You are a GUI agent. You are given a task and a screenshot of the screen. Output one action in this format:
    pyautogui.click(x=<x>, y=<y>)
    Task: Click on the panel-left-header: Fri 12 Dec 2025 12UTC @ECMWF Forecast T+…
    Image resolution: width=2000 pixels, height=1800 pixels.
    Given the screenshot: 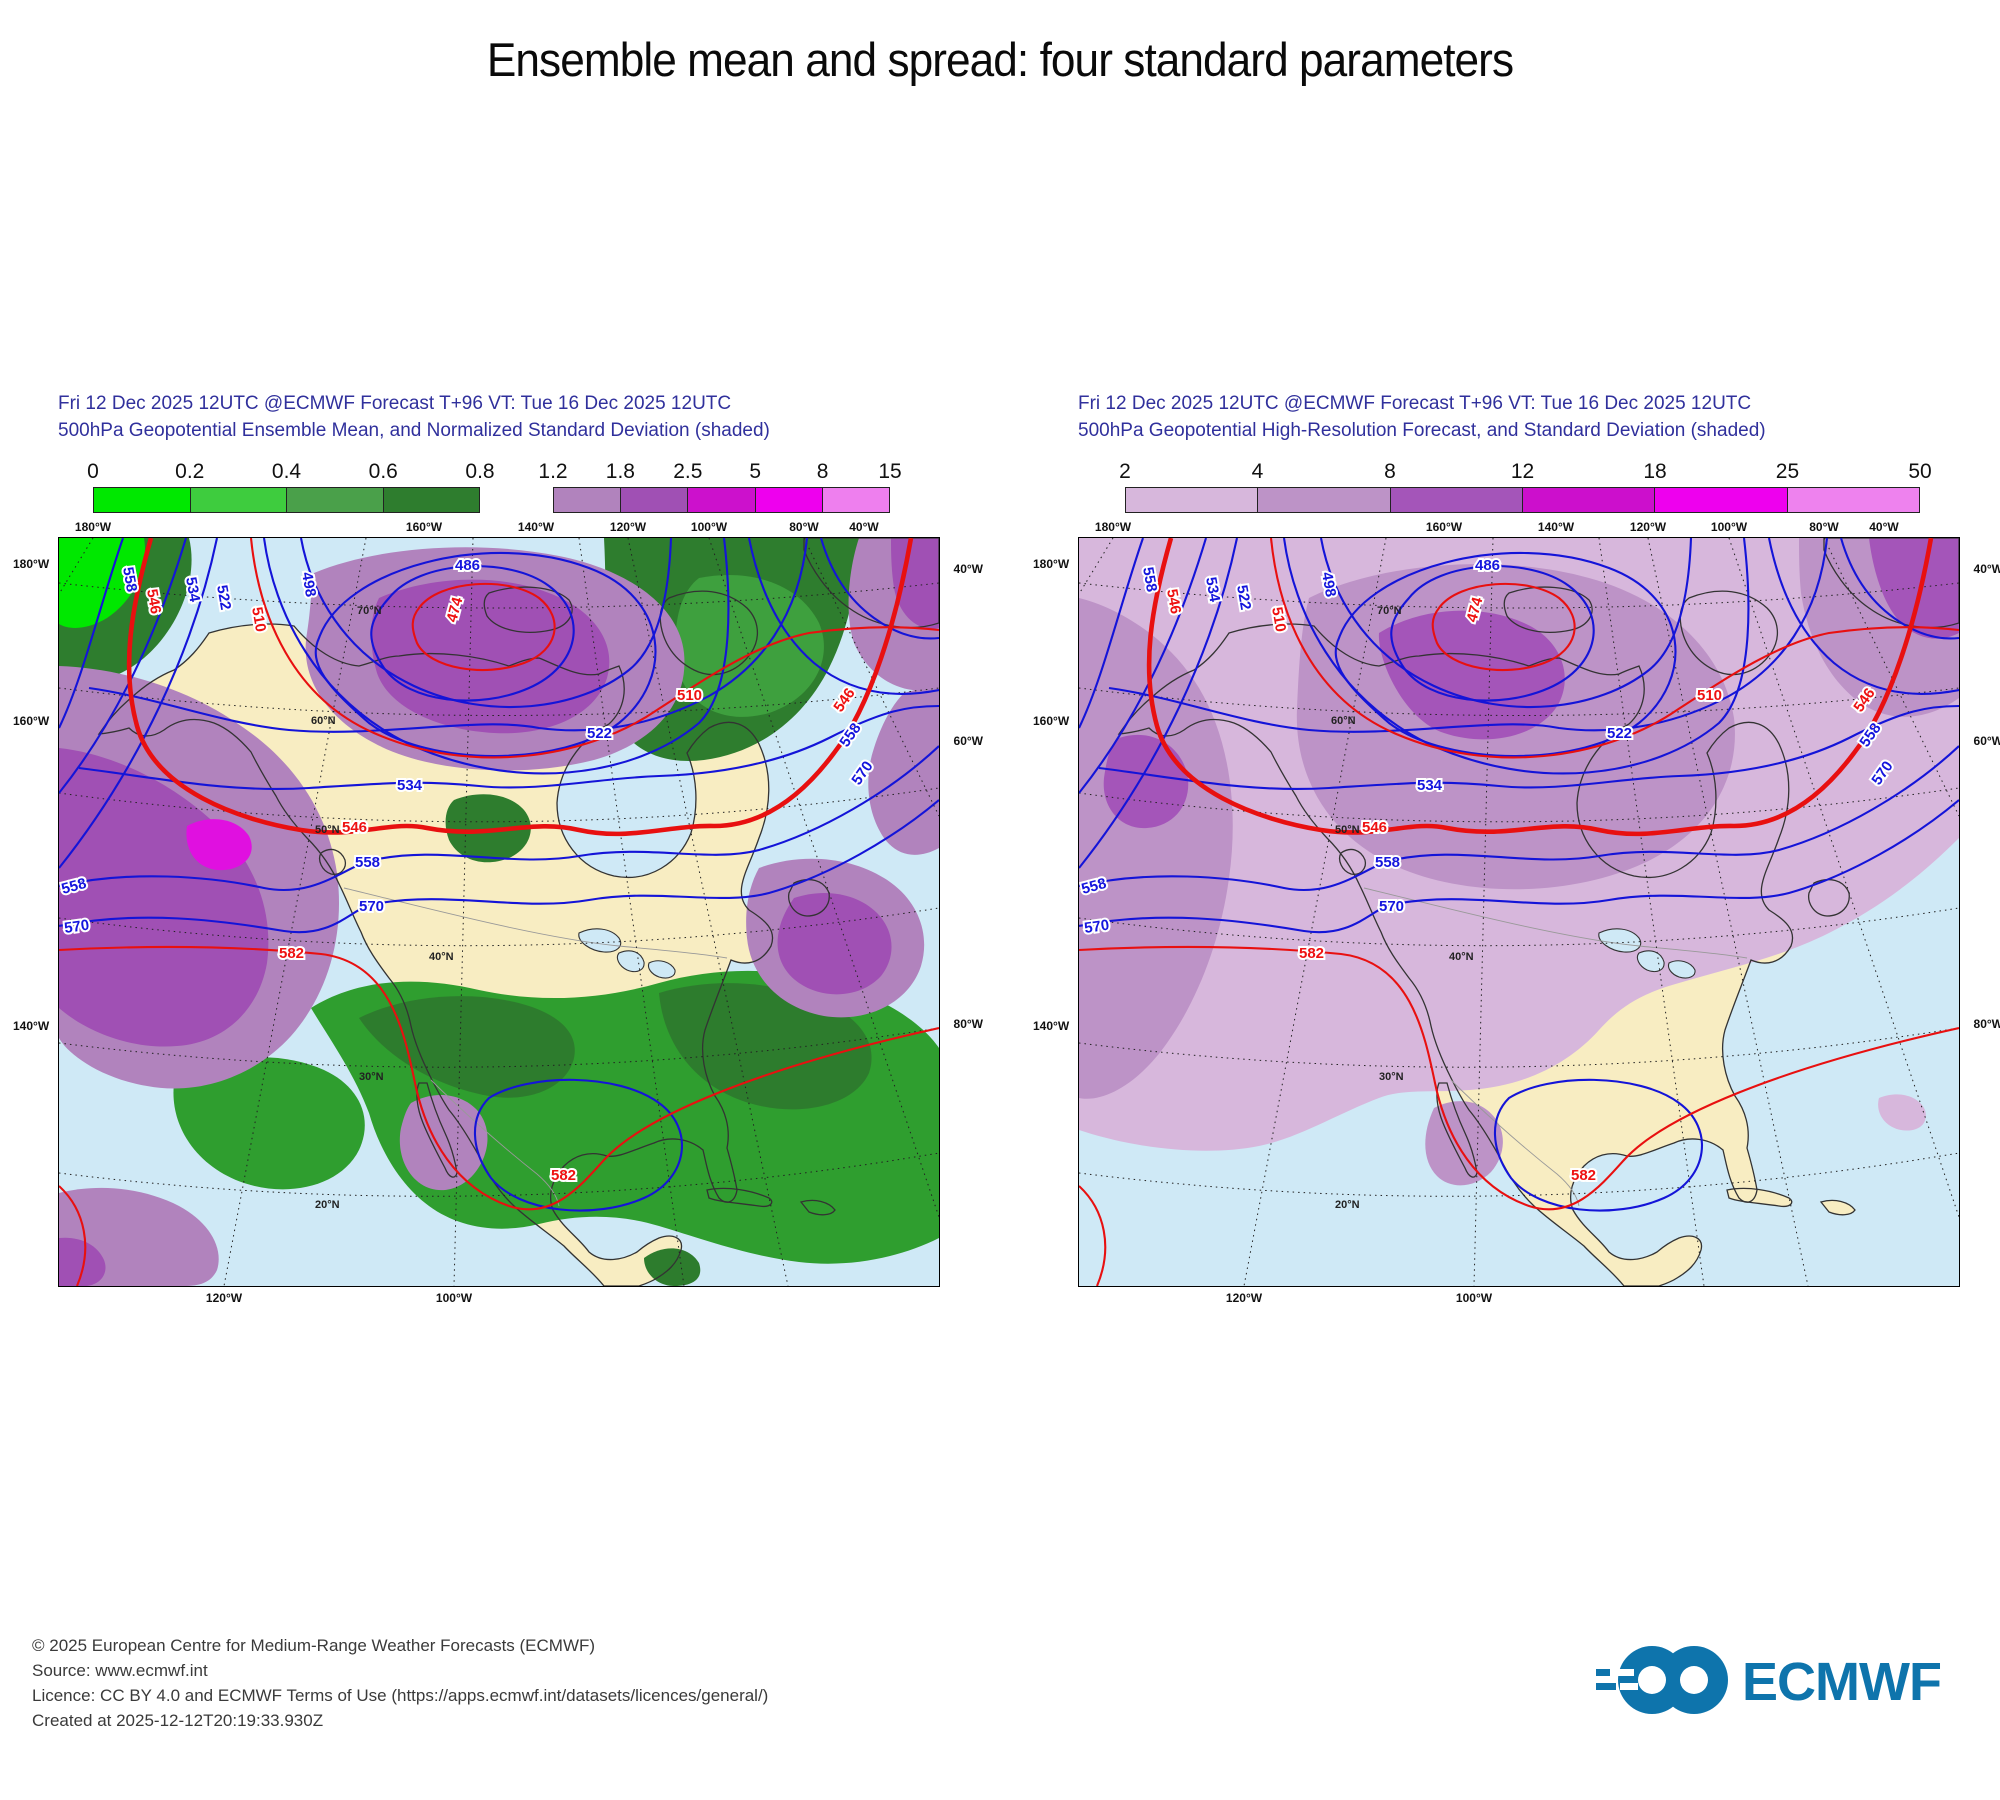 What is the action you would take?
    pyautogui.click(x=438, y=417)
    